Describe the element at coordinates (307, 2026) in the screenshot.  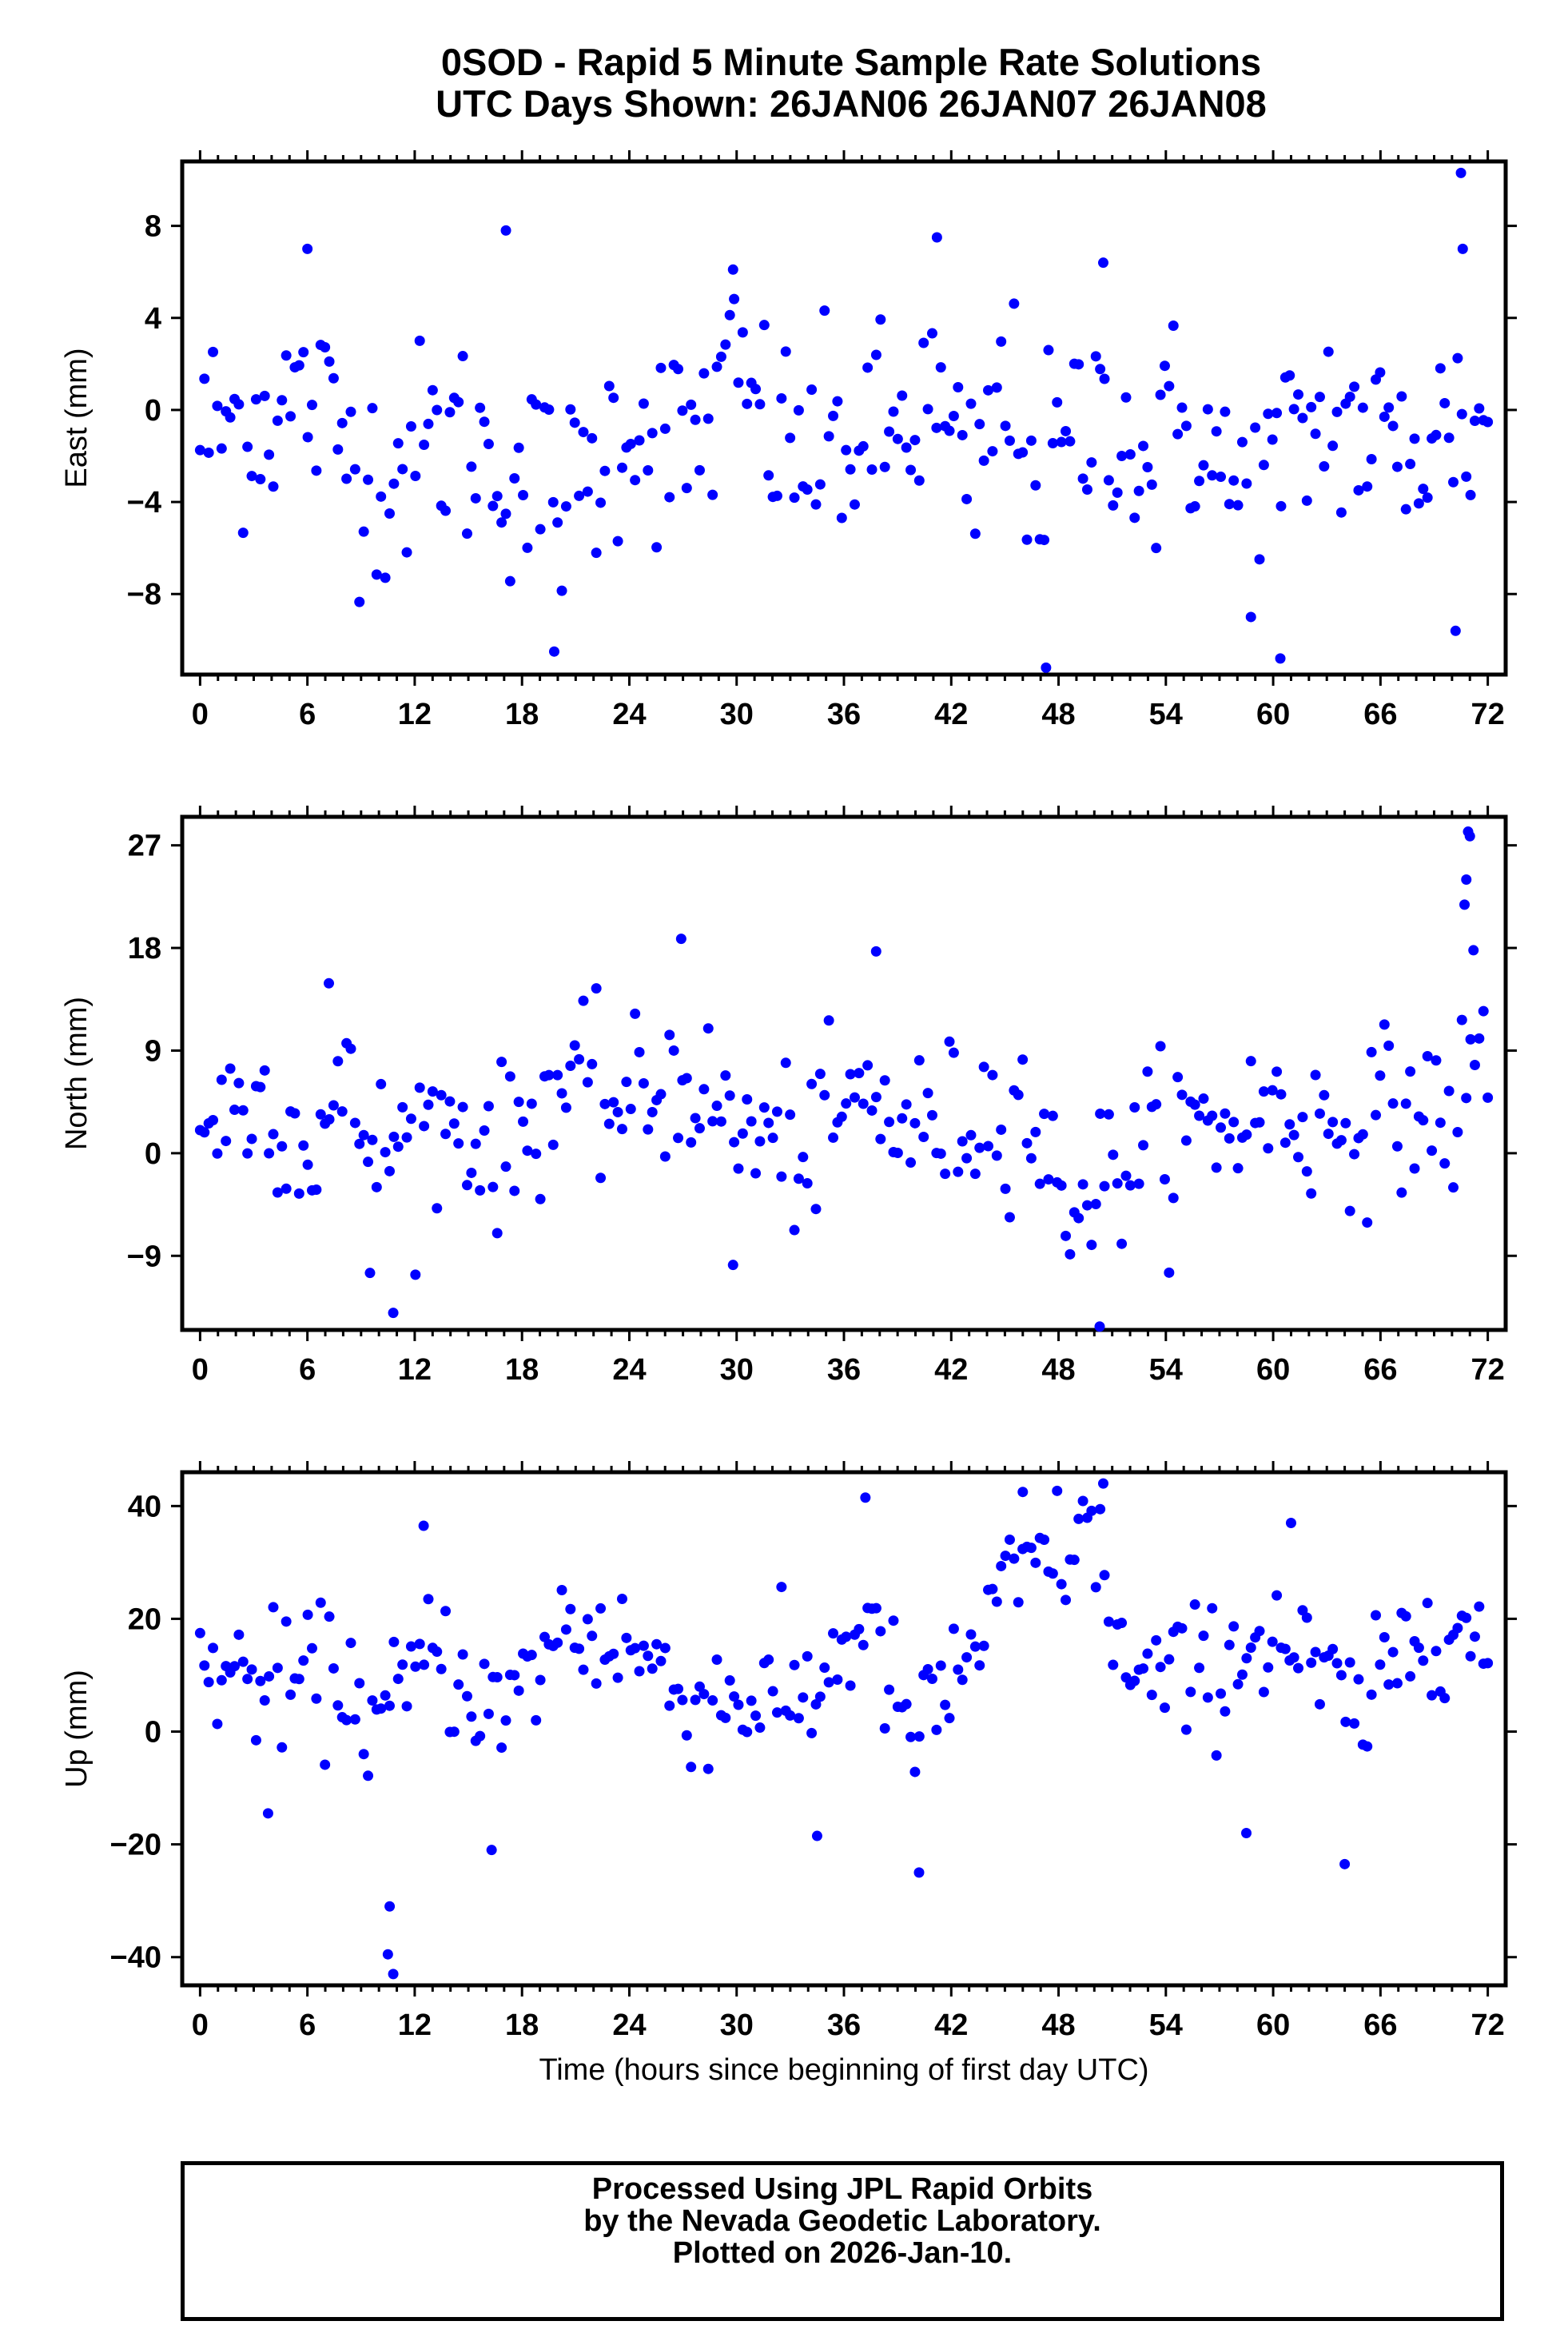
I see `x-tick-label: 6` at that location.